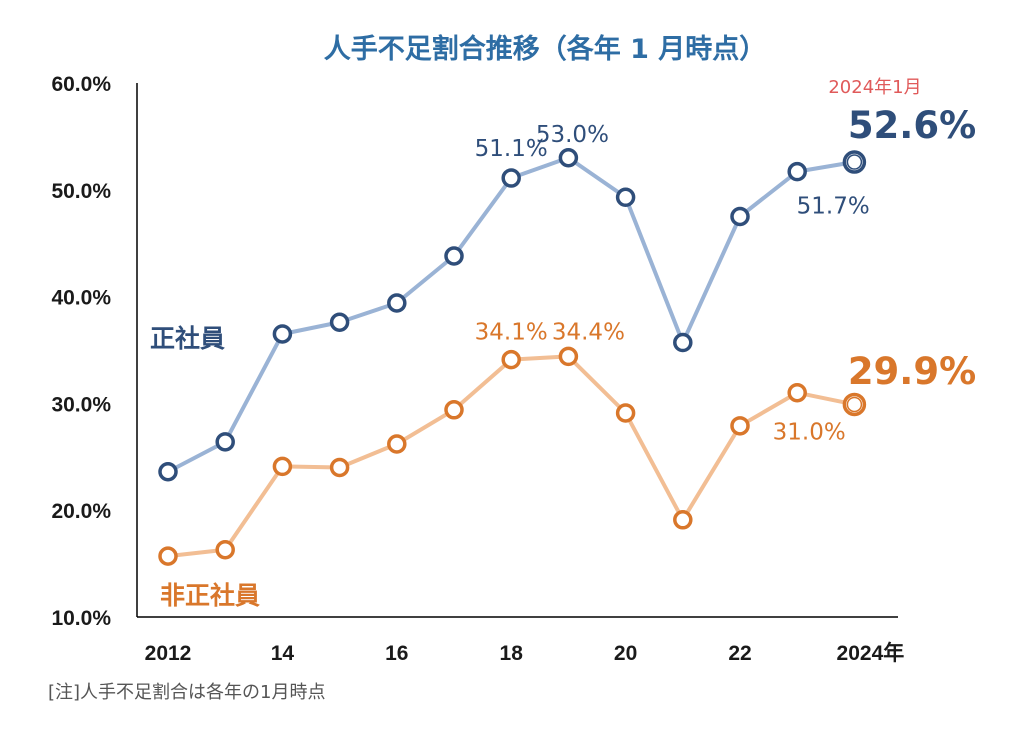 This screenshot has width=1034, height=738. I want to click on x-tick-label: 2024年, so click(871, 653).